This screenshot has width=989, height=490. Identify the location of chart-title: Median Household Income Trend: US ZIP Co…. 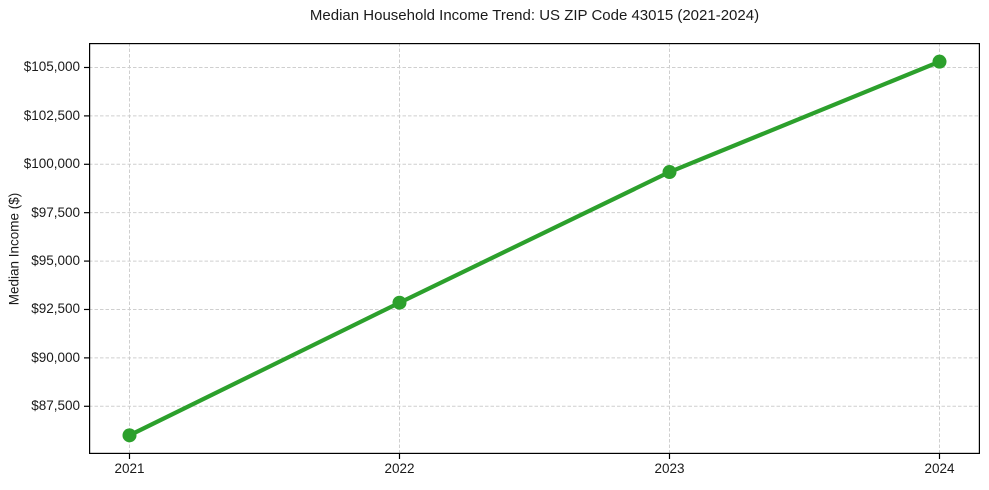
(534, 15).